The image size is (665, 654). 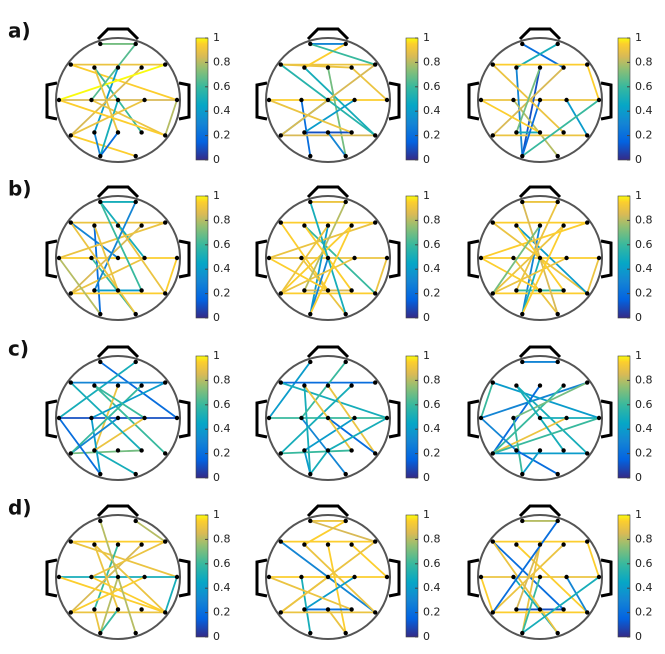 What do you see at coordinates (432, 219) in the screenshot?
I see `colorbar-tick-label: 0.8` at bounding box center [432, 219].